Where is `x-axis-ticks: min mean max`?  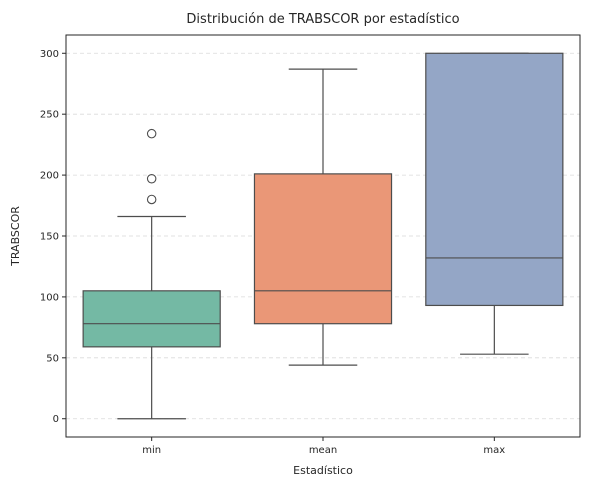 x-axis-ticks: min mean max is located at coordinates (323, 446).